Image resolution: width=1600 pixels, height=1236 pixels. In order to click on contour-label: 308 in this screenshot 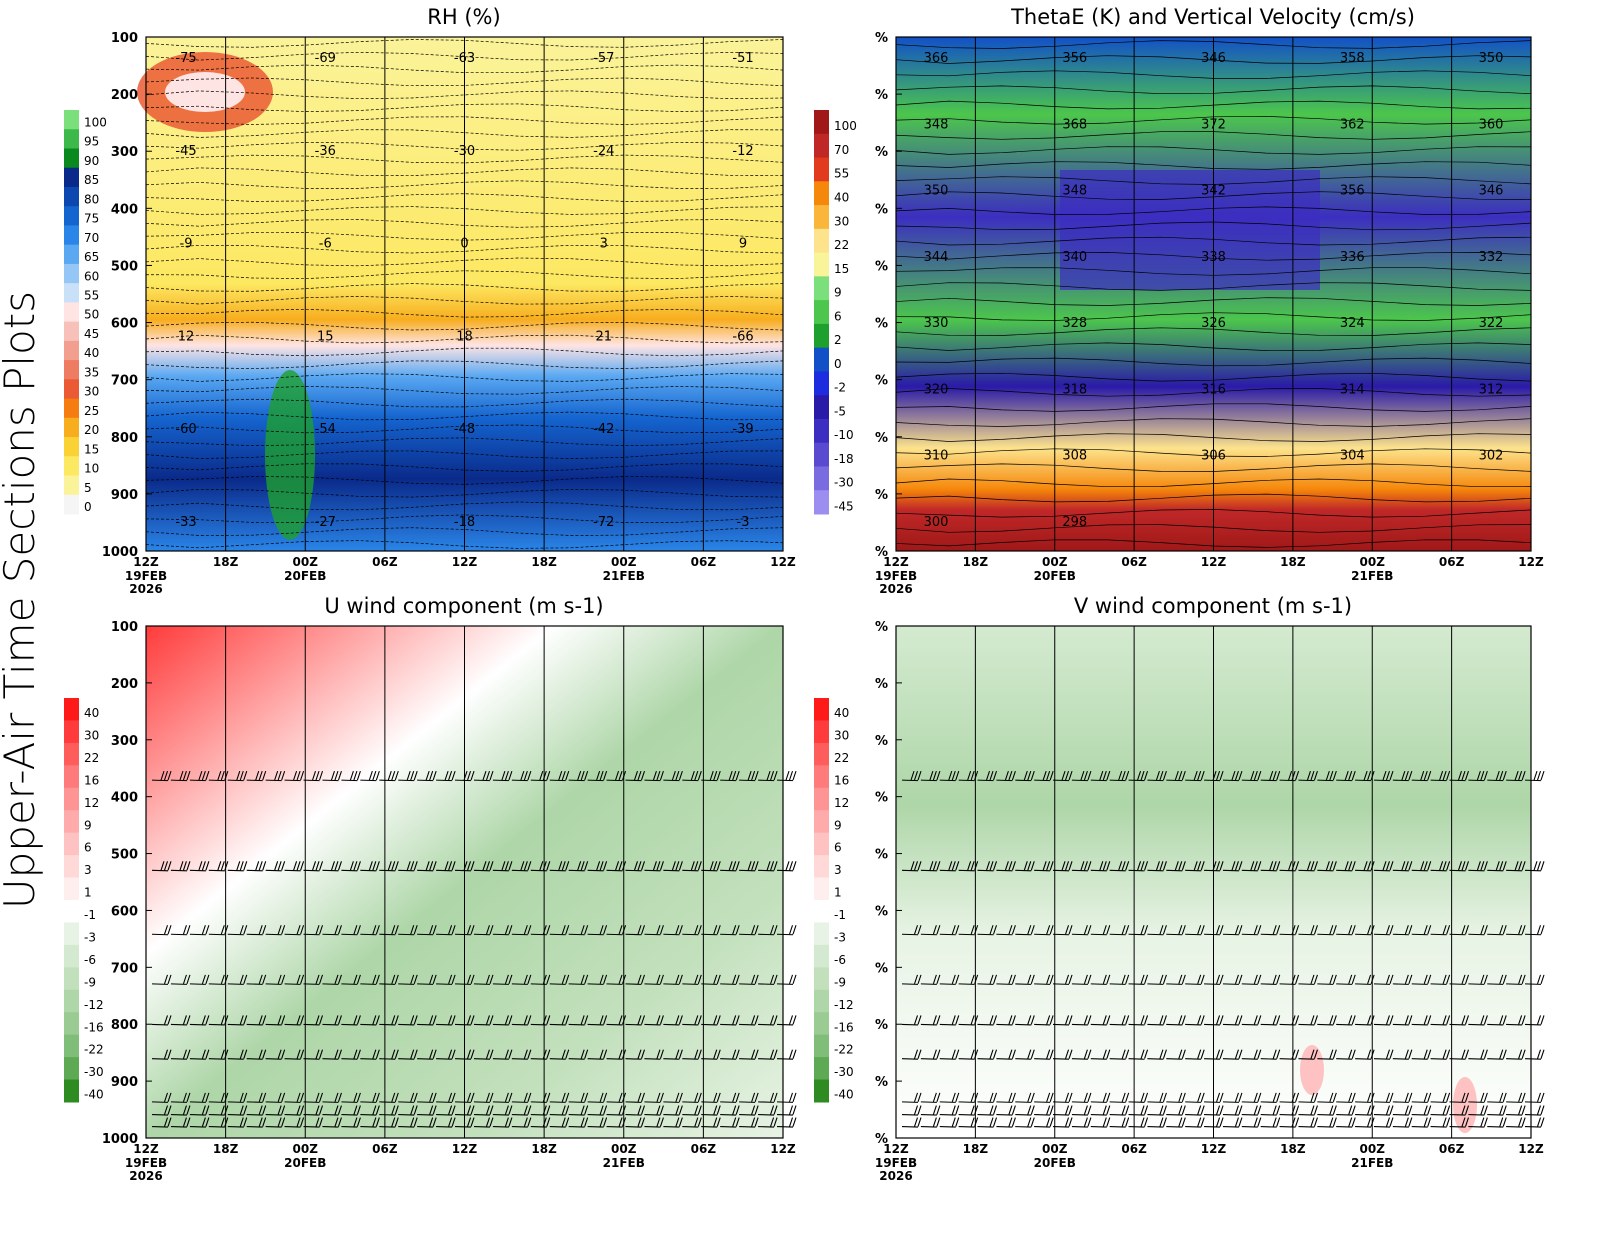, I will do `click(1074, 456)`.